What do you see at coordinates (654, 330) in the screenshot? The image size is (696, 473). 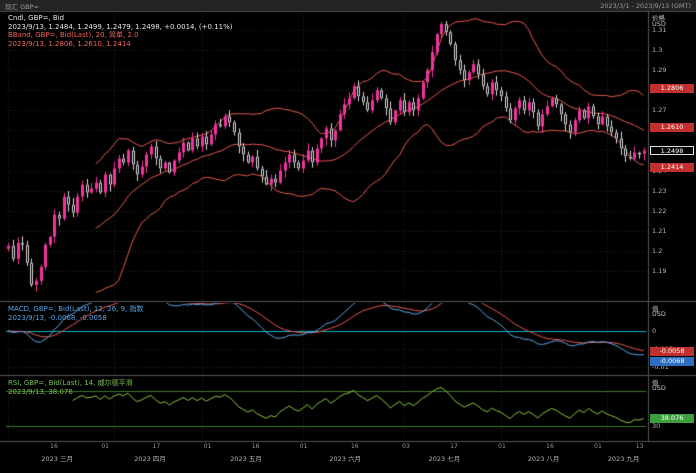 I see `y-axis-tick: 0` at bounding box center [654, 330].